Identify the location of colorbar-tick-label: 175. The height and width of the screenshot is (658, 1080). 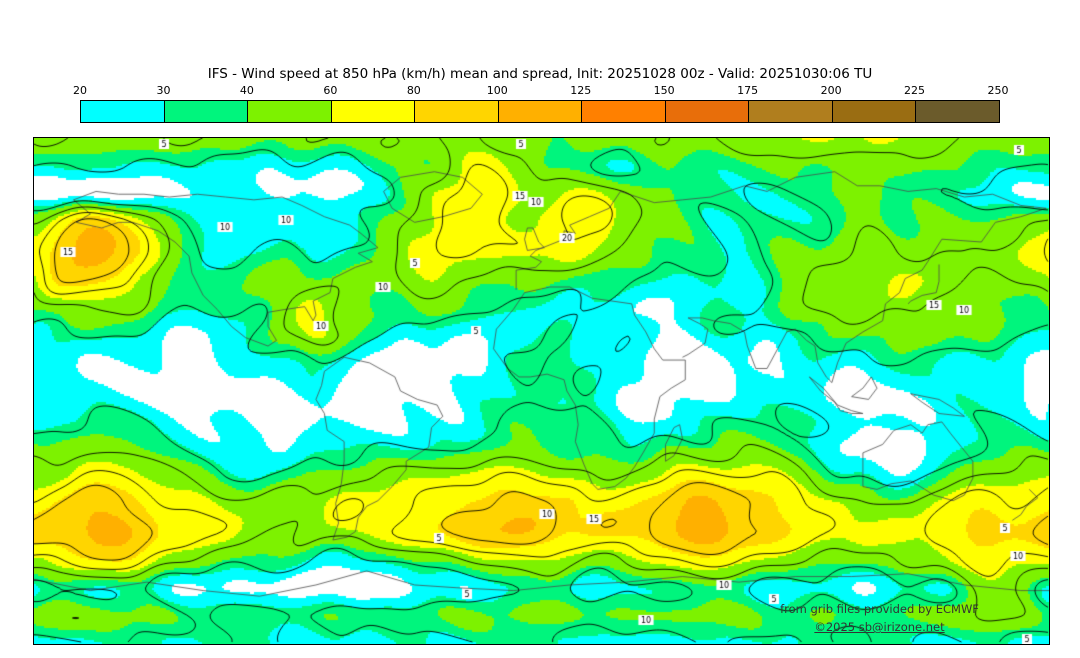
(748, 90).